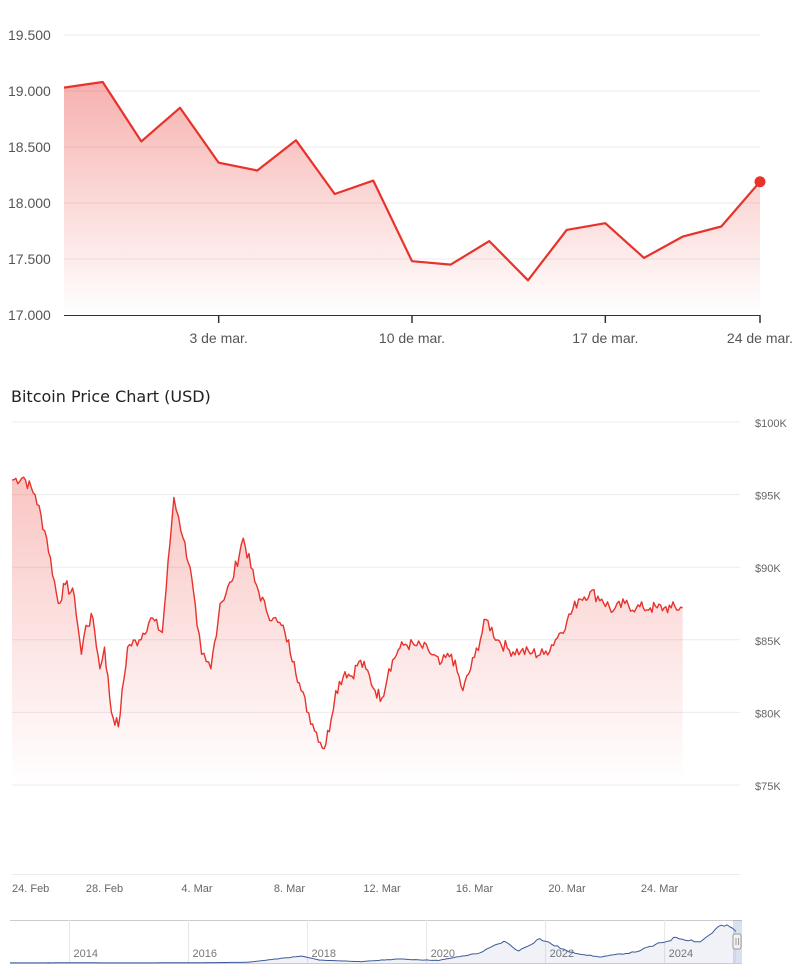 The height and width of the screenshot is (972, 797). Describe the element at coordinates (398, 943) in the screenshot. I see `range-navigator: 2014 2016 2018 2020 2022 2024` at that location.